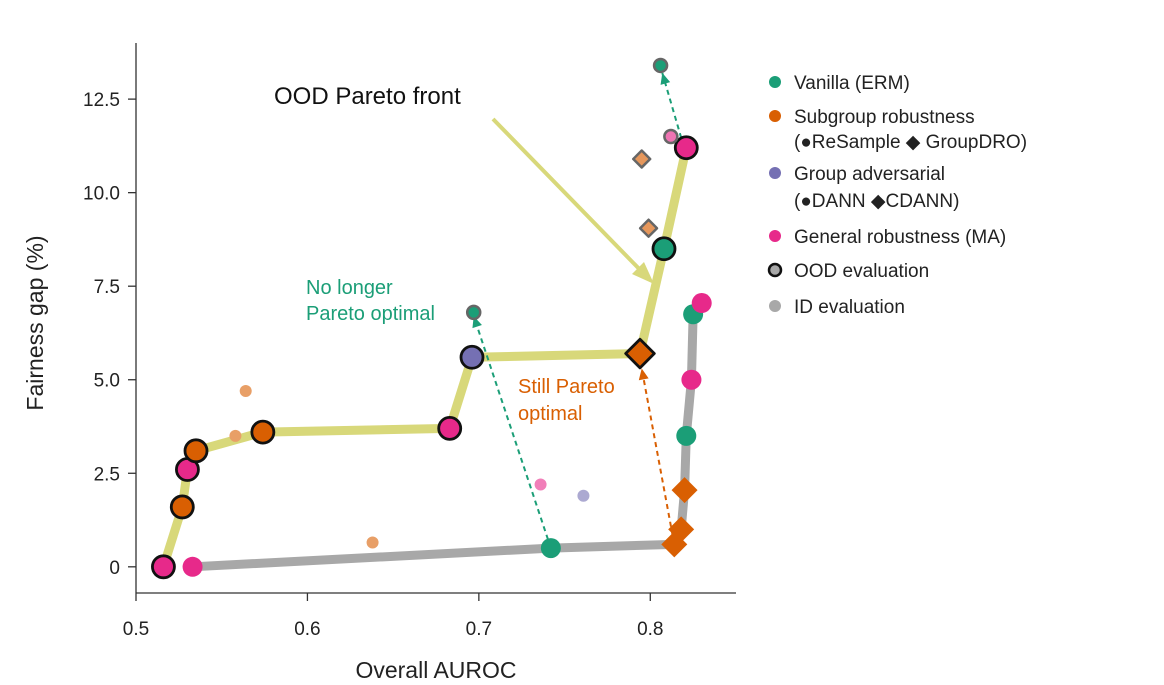 The image size is (1164, 685). Describe the element at coordinates (775, 270) in the screenshot. I see `legend-ood-ring` at that location.